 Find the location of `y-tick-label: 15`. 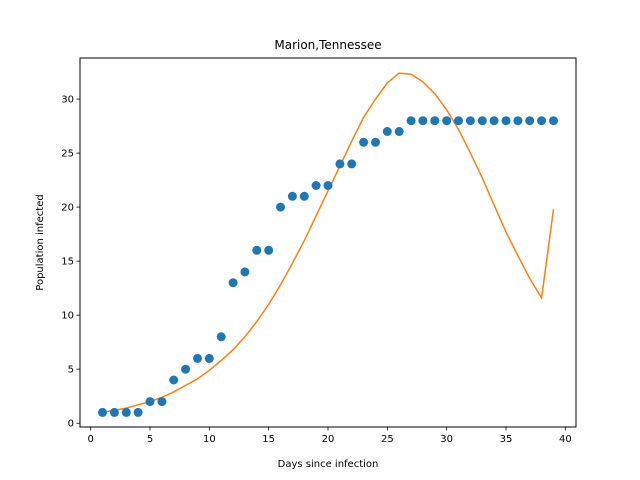

y-tick-label: 15 is located at coordinates (67, 262).